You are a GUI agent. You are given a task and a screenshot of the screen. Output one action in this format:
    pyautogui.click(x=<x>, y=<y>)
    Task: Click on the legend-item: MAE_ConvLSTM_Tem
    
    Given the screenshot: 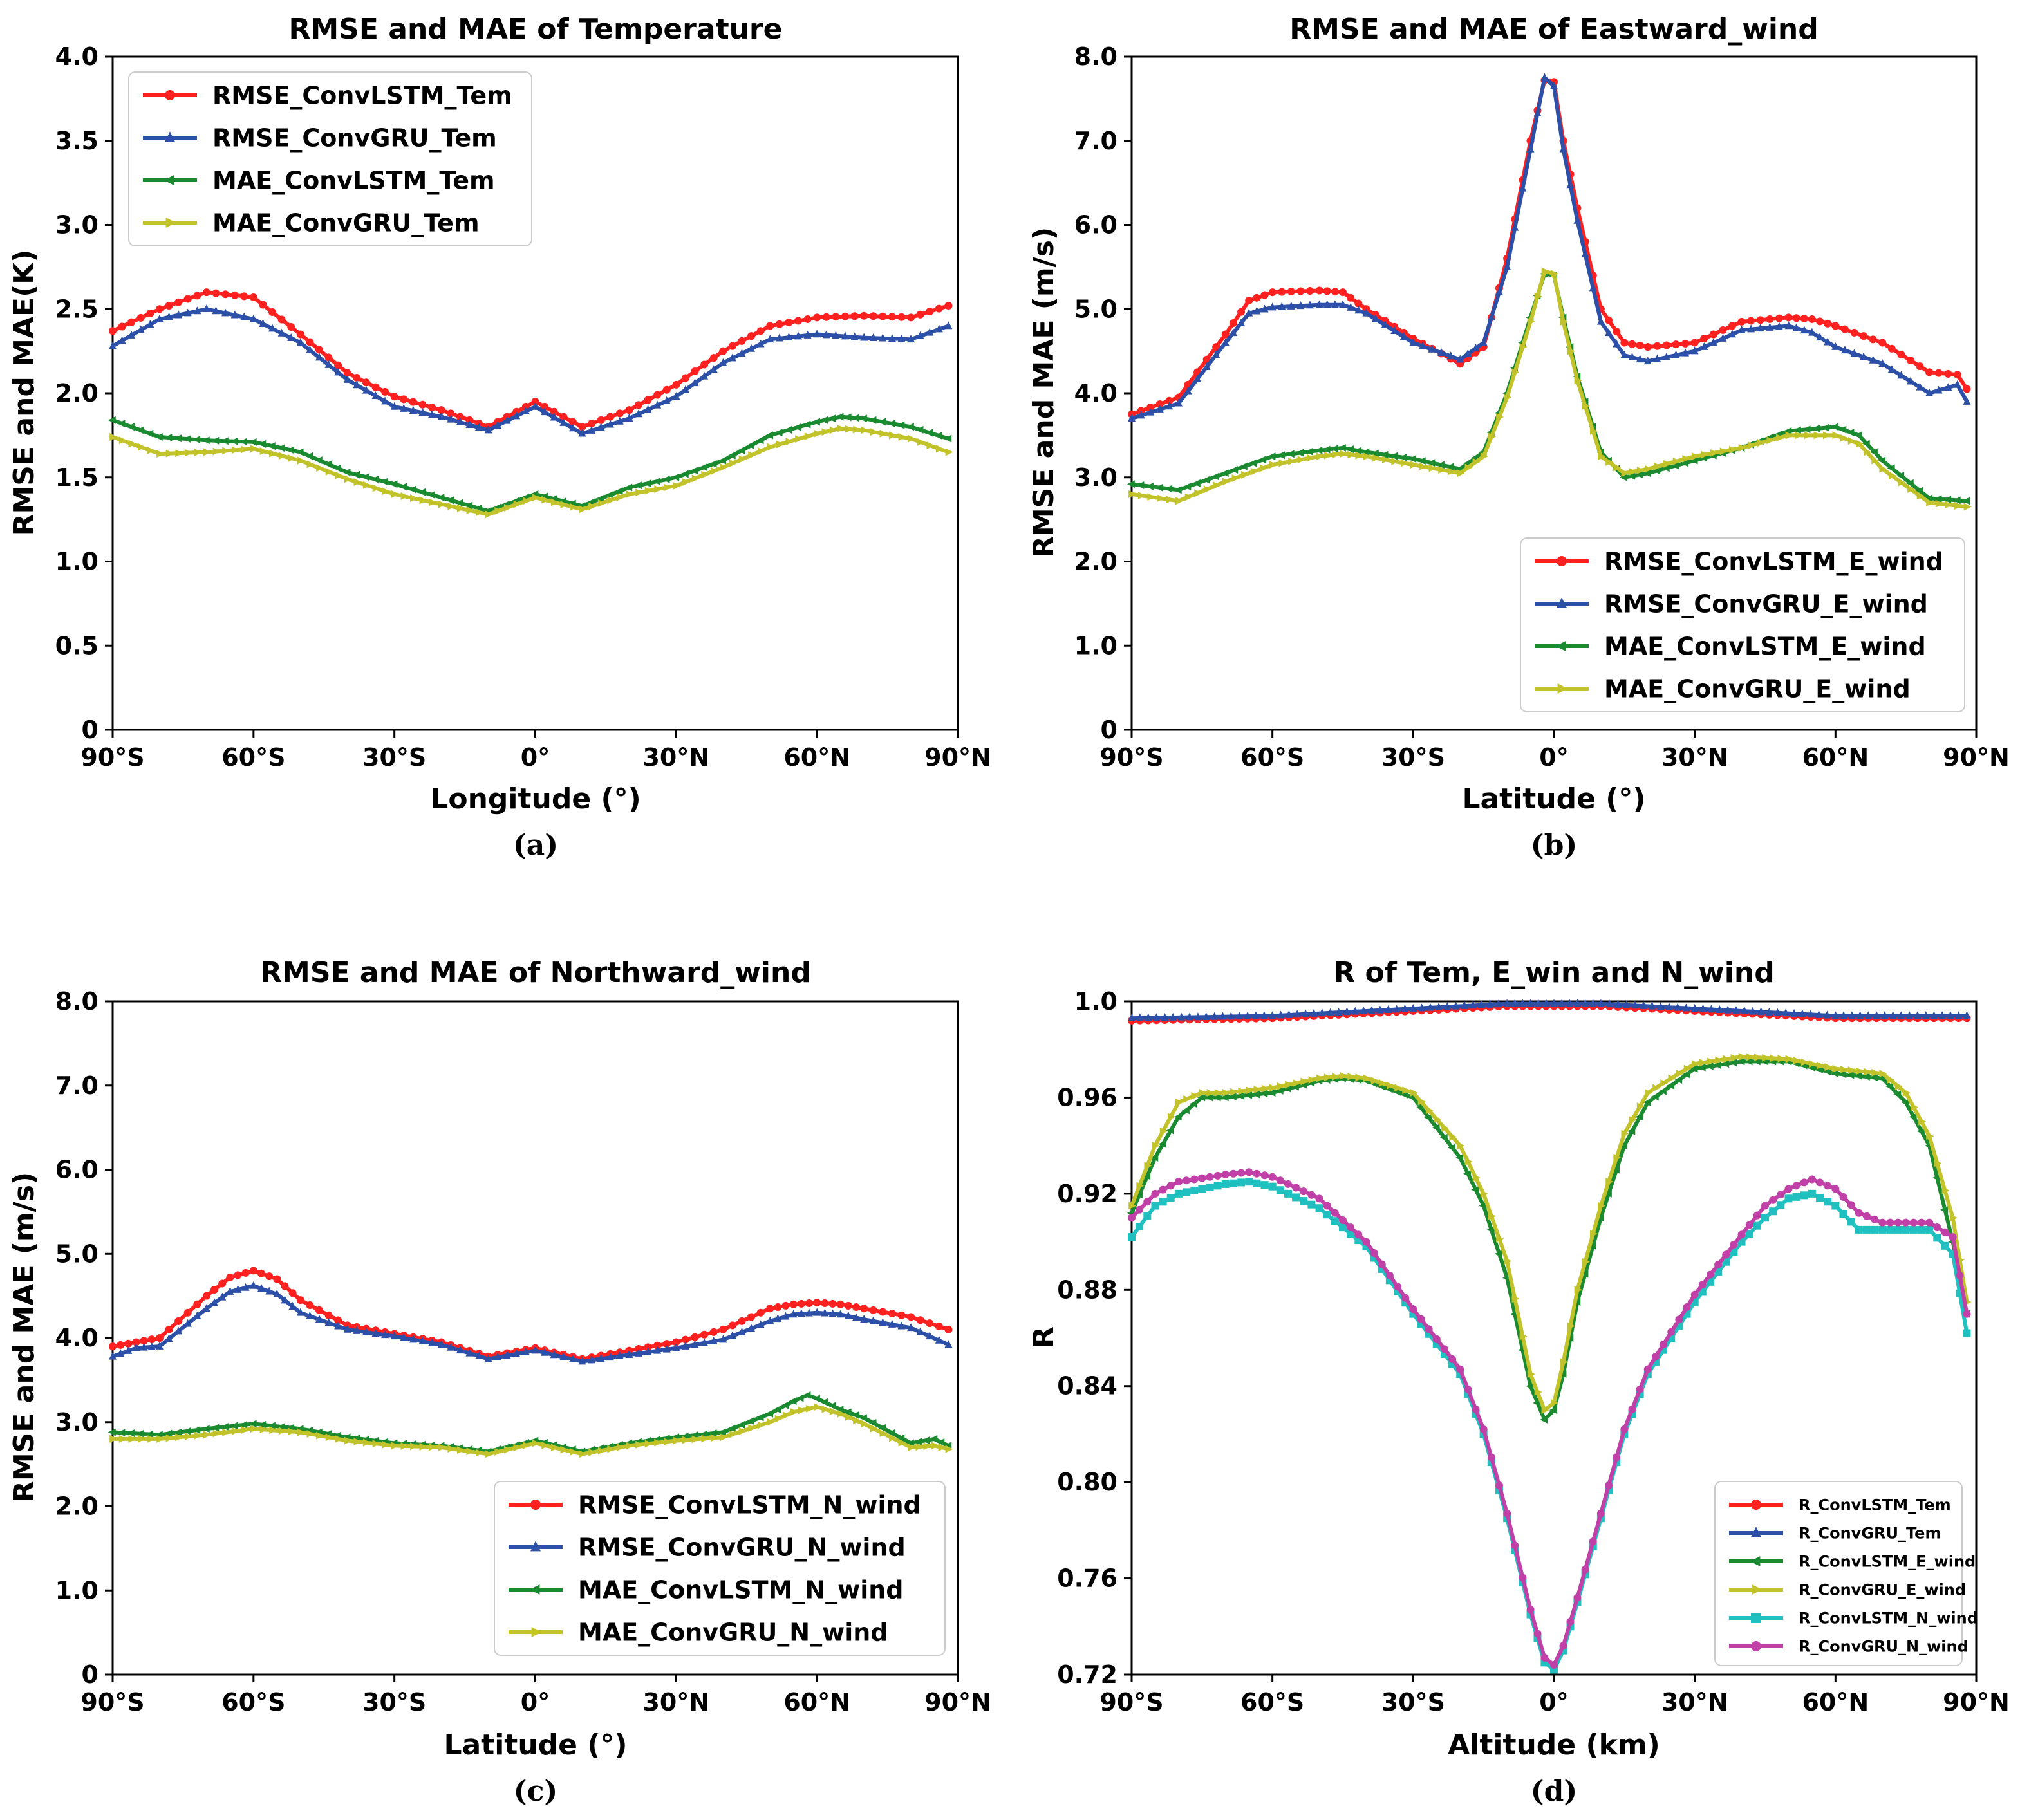 What is the action you would take?
    pyautogui.click(x=319, y=181)
    